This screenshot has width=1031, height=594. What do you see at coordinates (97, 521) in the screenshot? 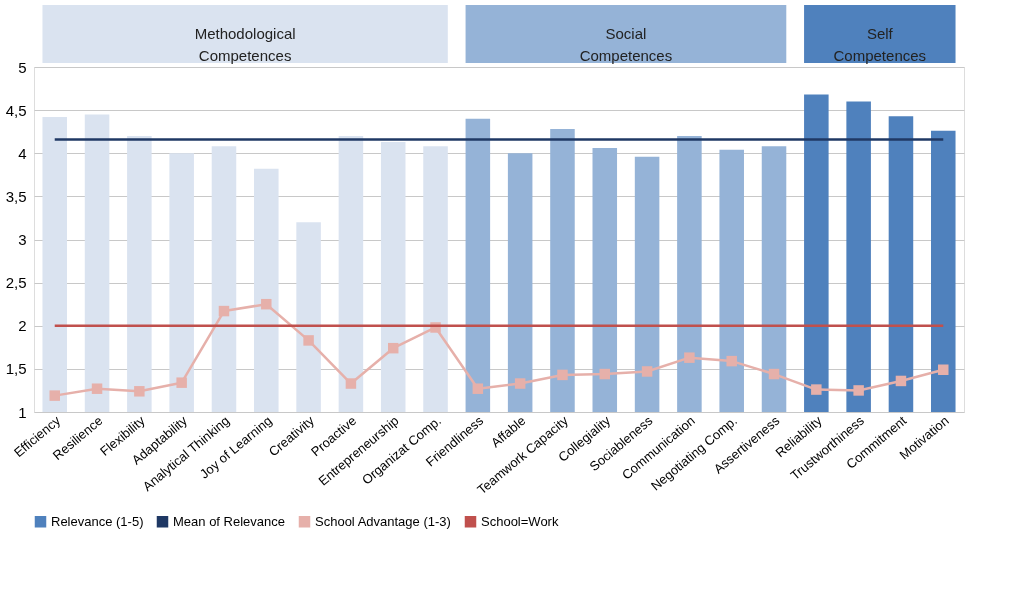
I see `legend-label: Relevance (1-5)` at bounding box center [97, 521].